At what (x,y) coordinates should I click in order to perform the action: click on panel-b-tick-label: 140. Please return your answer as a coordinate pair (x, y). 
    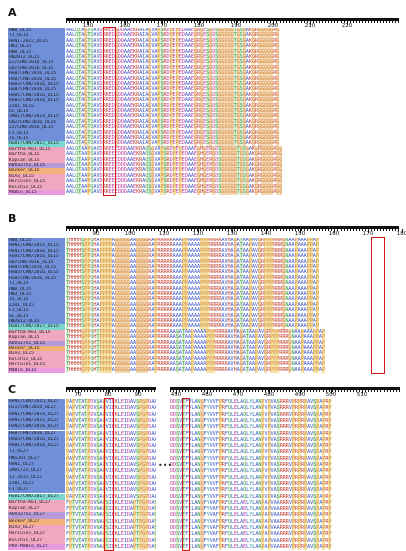
    Looking at the image, I should click on (266, 234).